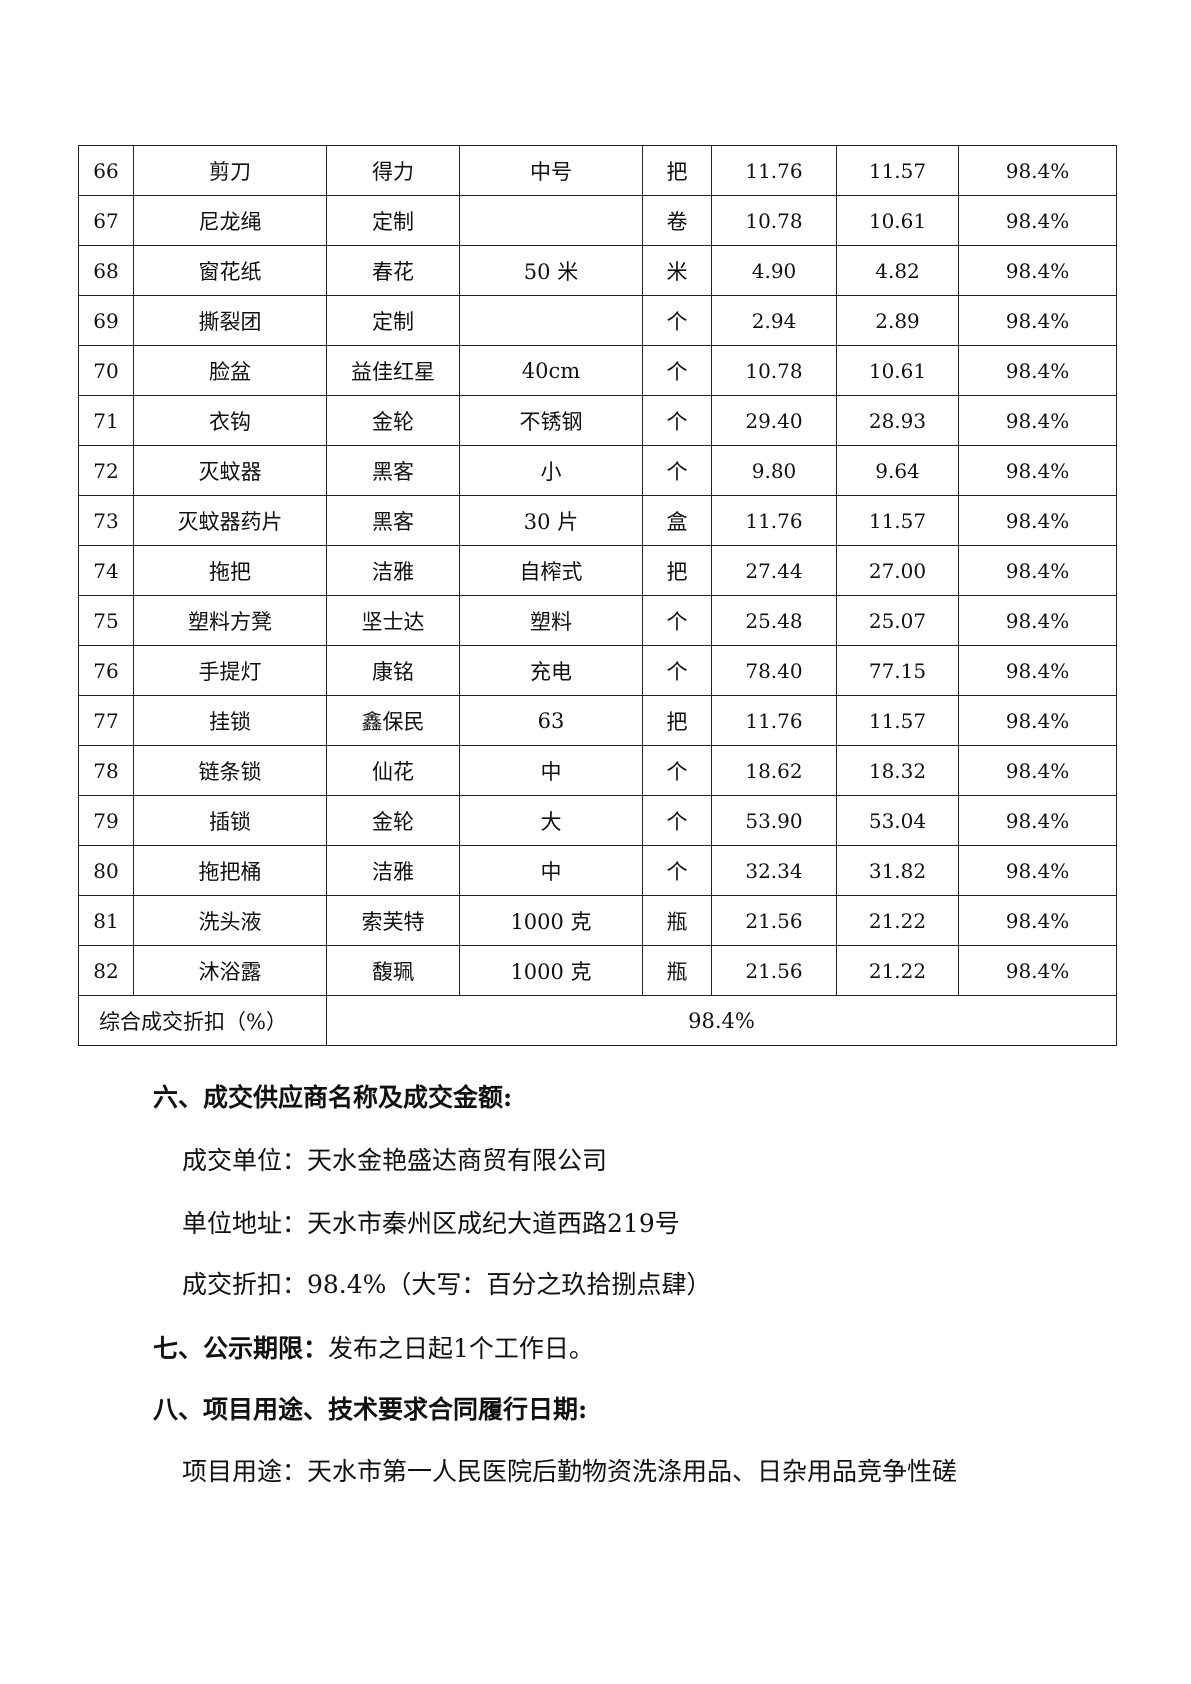  I want to click on table-cell: 春花, so click(393, 270).